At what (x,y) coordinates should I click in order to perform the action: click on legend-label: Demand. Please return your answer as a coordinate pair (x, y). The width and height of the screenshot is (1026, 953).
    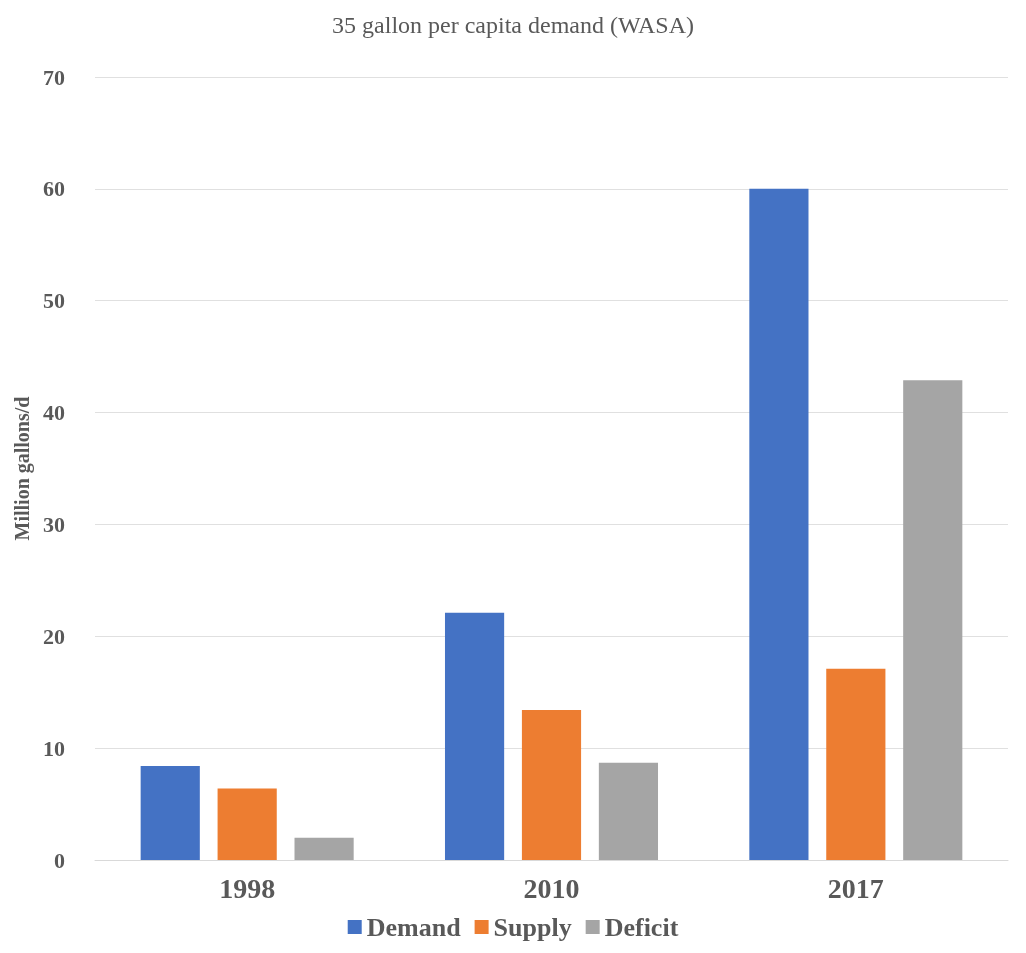
    Looking at the image, I should click on (414, 927).